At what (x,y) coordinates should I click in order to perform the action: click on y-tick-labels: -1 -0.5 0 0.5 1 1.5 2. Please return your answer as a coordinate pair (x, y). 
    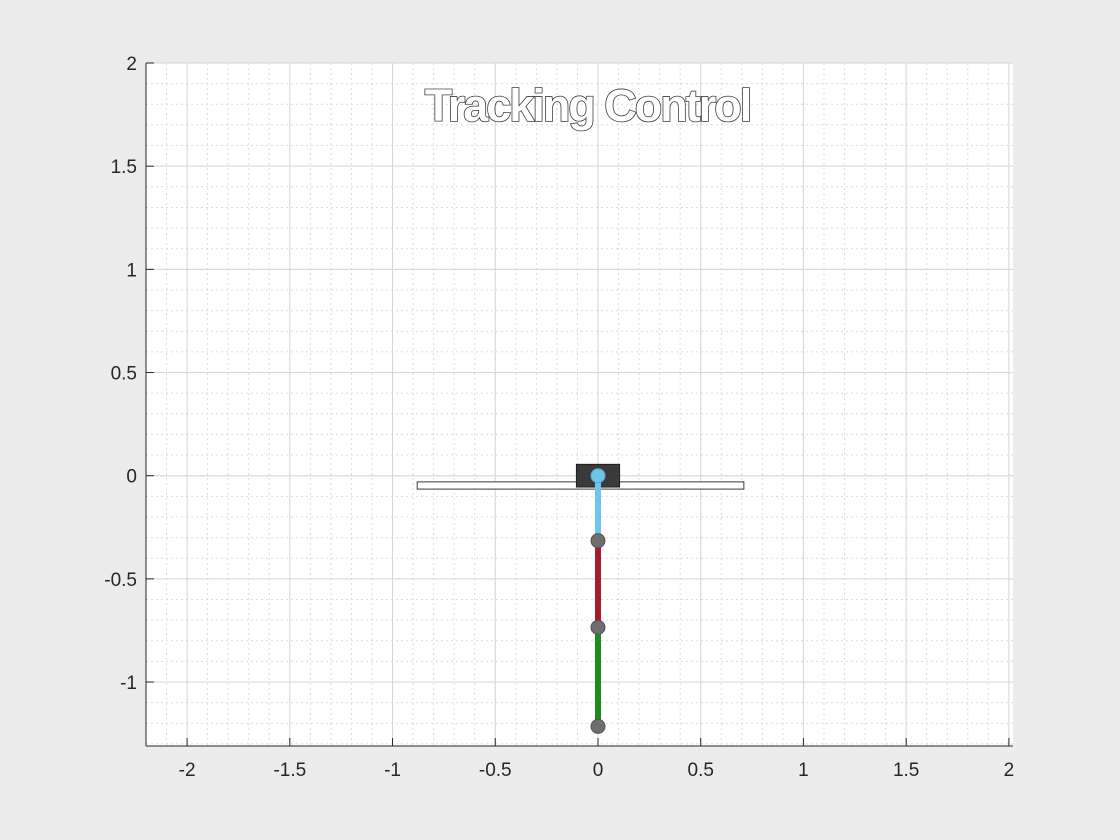
    Looking at the image, I should click on (120, 374).